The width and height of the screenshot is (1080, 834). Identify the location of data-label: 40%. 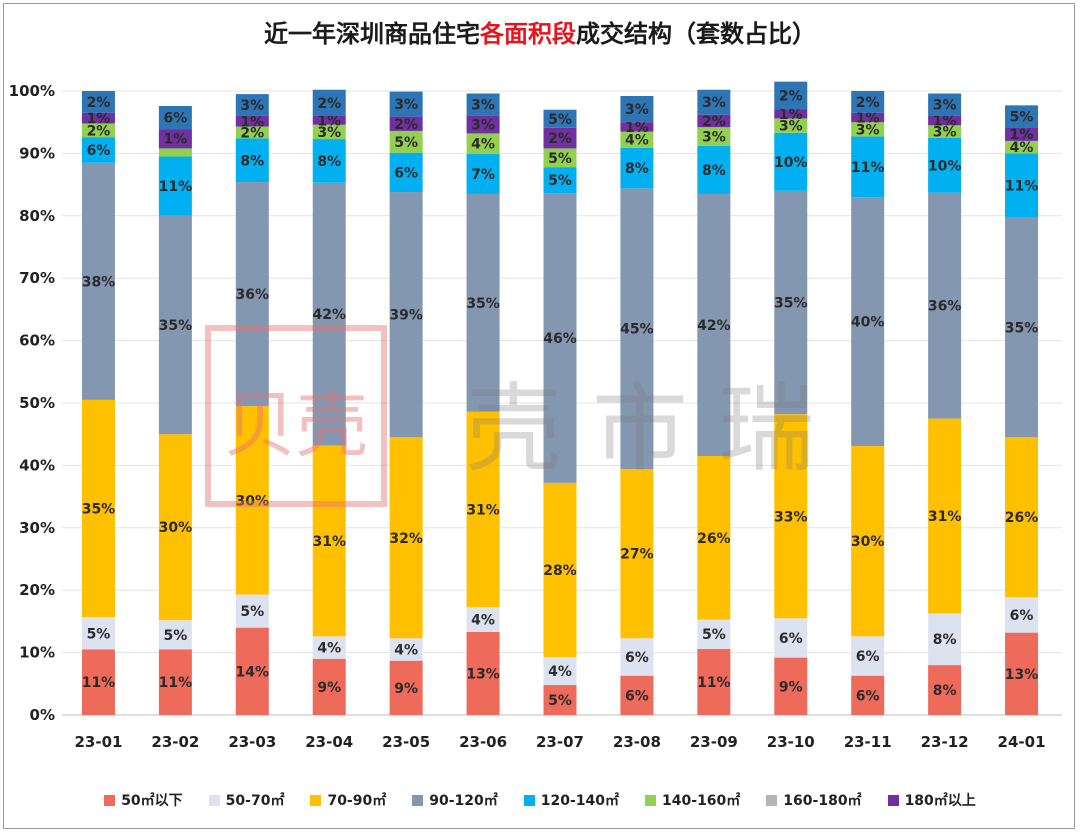
(868, 323).